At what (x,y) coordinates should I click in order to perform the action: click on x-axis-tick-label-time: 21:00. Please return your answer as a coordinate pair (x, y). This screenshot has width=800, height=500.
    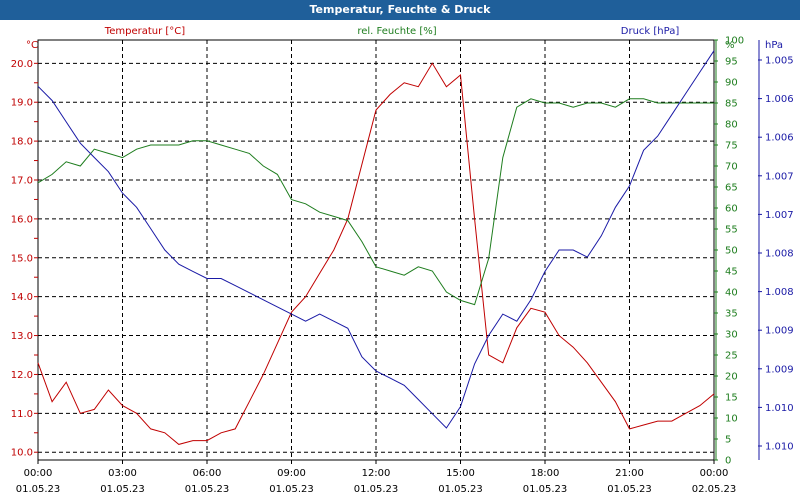
    Looking at the image, I should click on (629, 473).